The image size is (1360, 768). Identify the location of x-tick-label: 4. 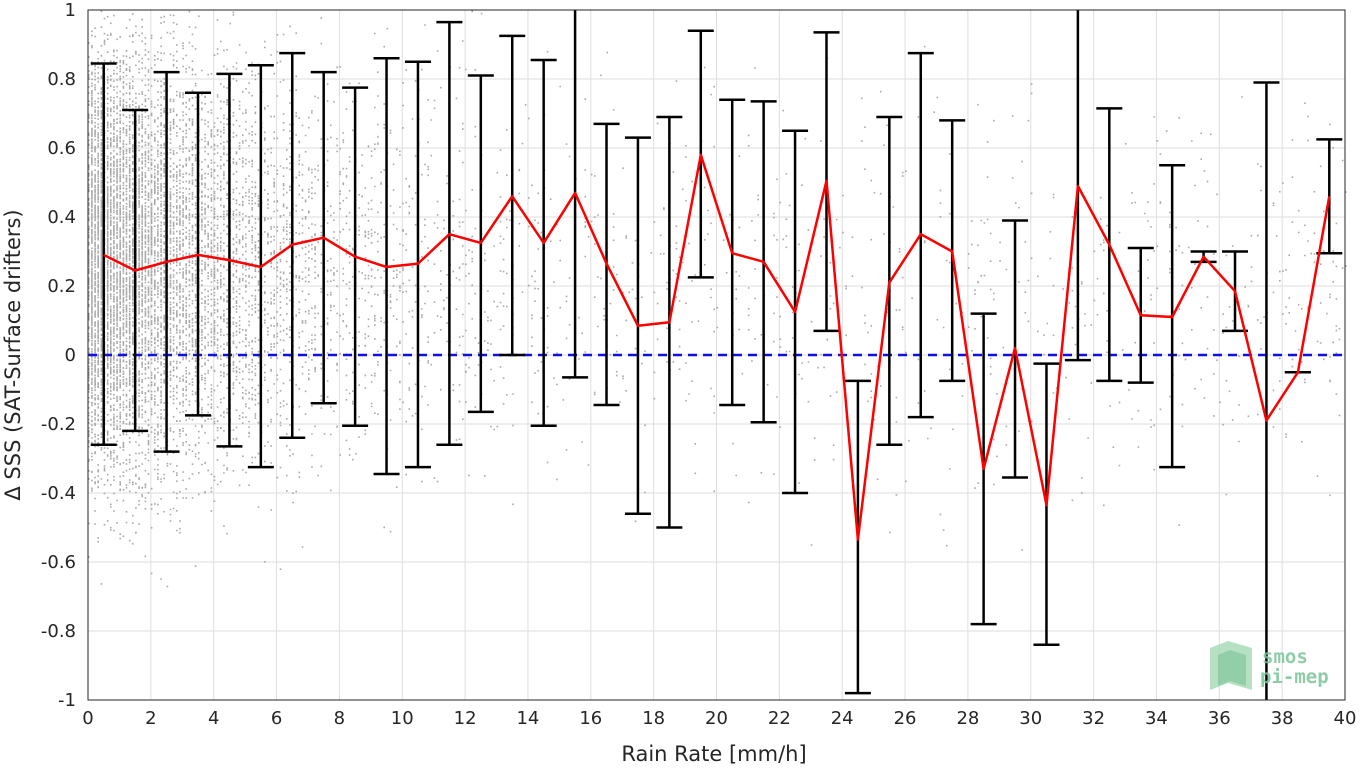
(213, 718).